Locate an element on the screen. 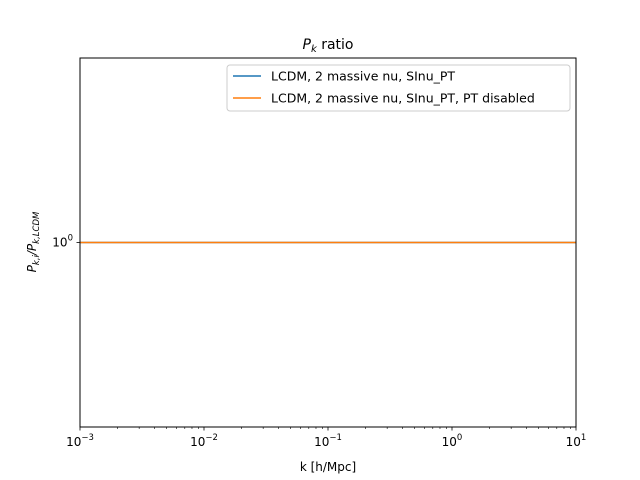 Image resolution: width=640 pixels, height=480 pixels. y-ticks: 100 is located at coordinates (66, 242).